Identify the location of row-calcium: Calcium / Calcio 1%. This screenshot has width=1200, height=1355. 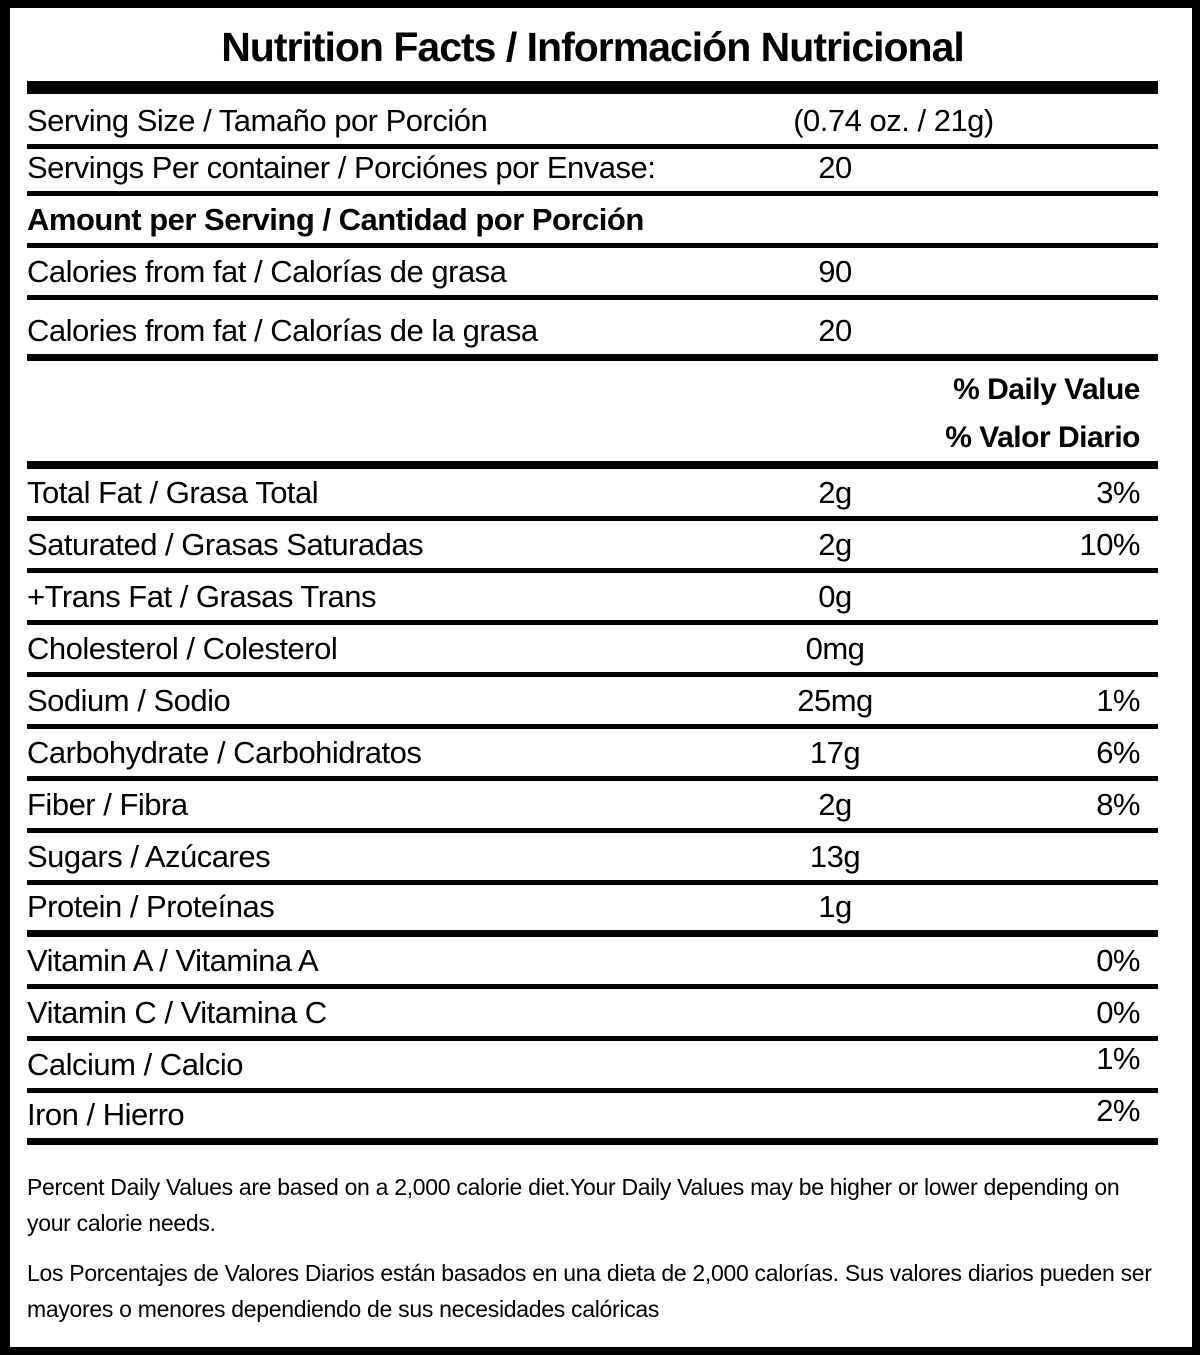
(592, 1067).